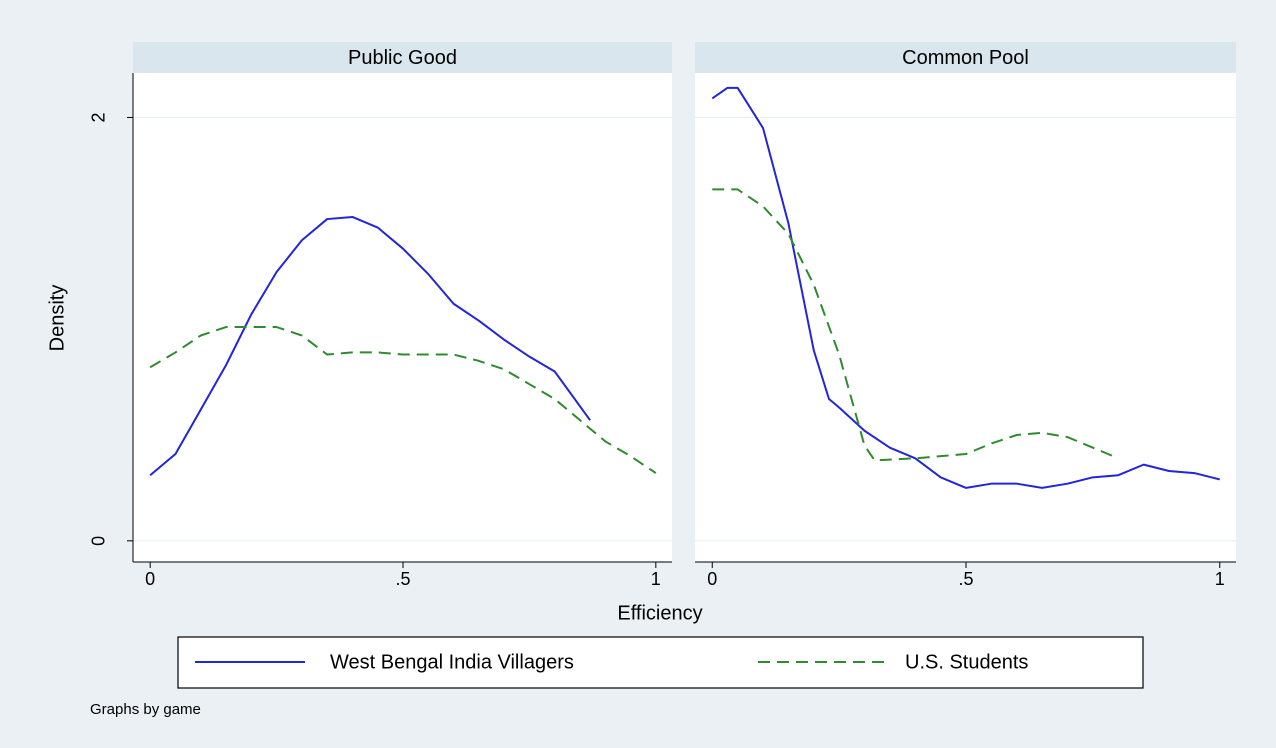 This screenshot has width=1276, height=748. What do you see at coordinates (660, 662) in the screenshot?
I see `legend` at bounding box center [660, 662].